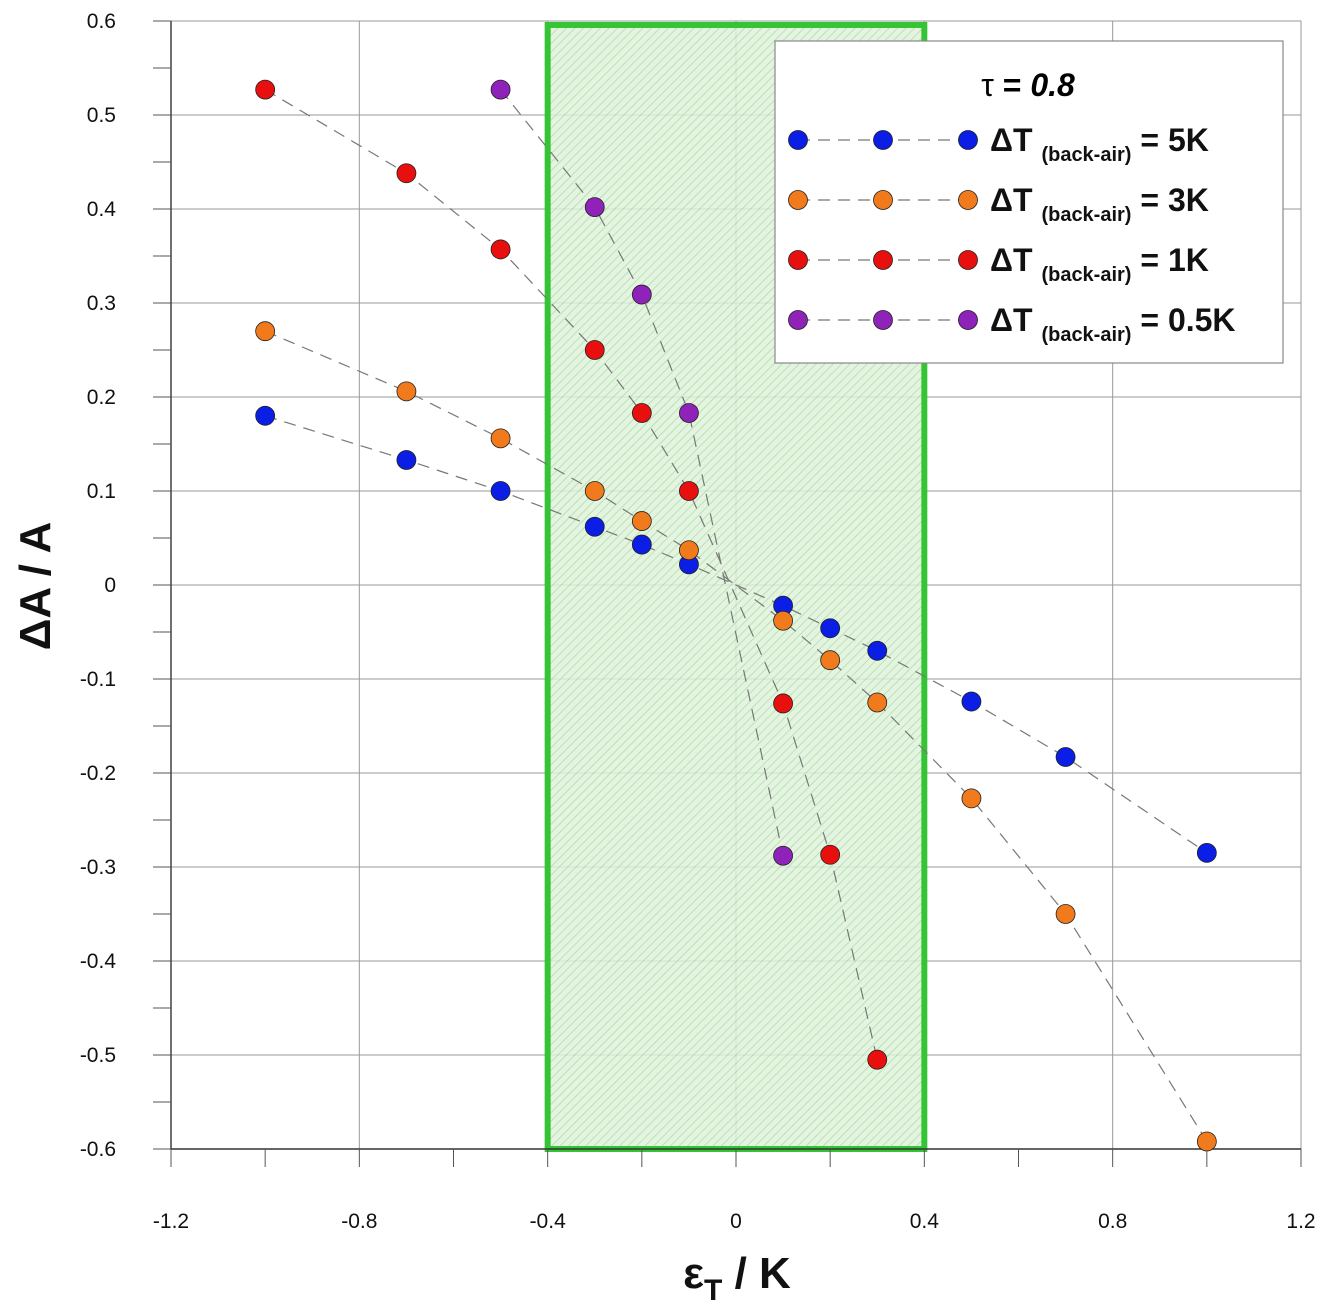 Image resolution: width=1323 pixels, height=1307 pixels. I want to click on legend-label: ΔT (back-air) = 0.5K, so click(1113, 324).